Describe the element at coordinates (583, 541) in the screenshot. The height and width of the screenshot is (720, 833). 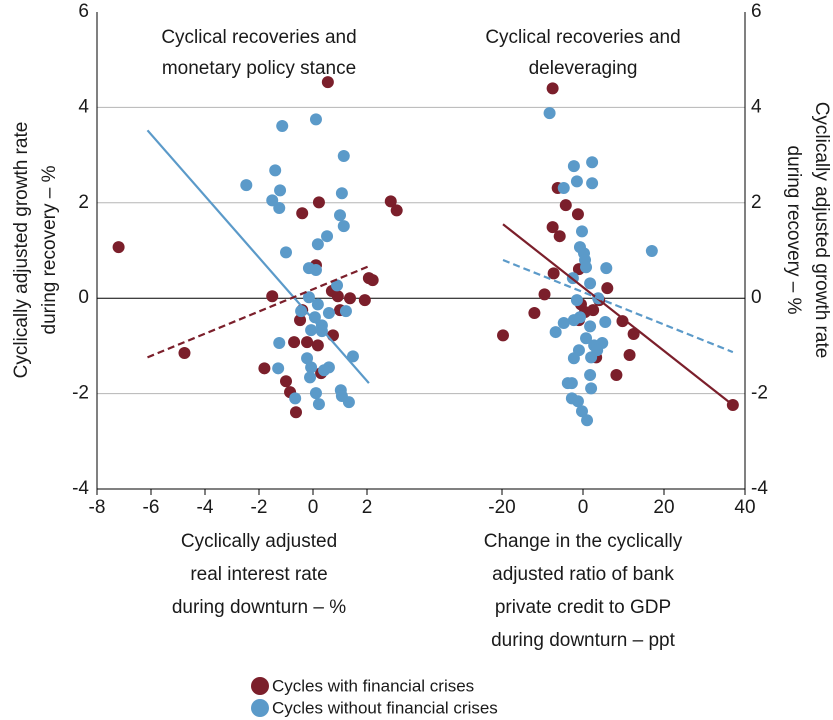
I see `x-axis-label: Change in the cyclically` at that location.